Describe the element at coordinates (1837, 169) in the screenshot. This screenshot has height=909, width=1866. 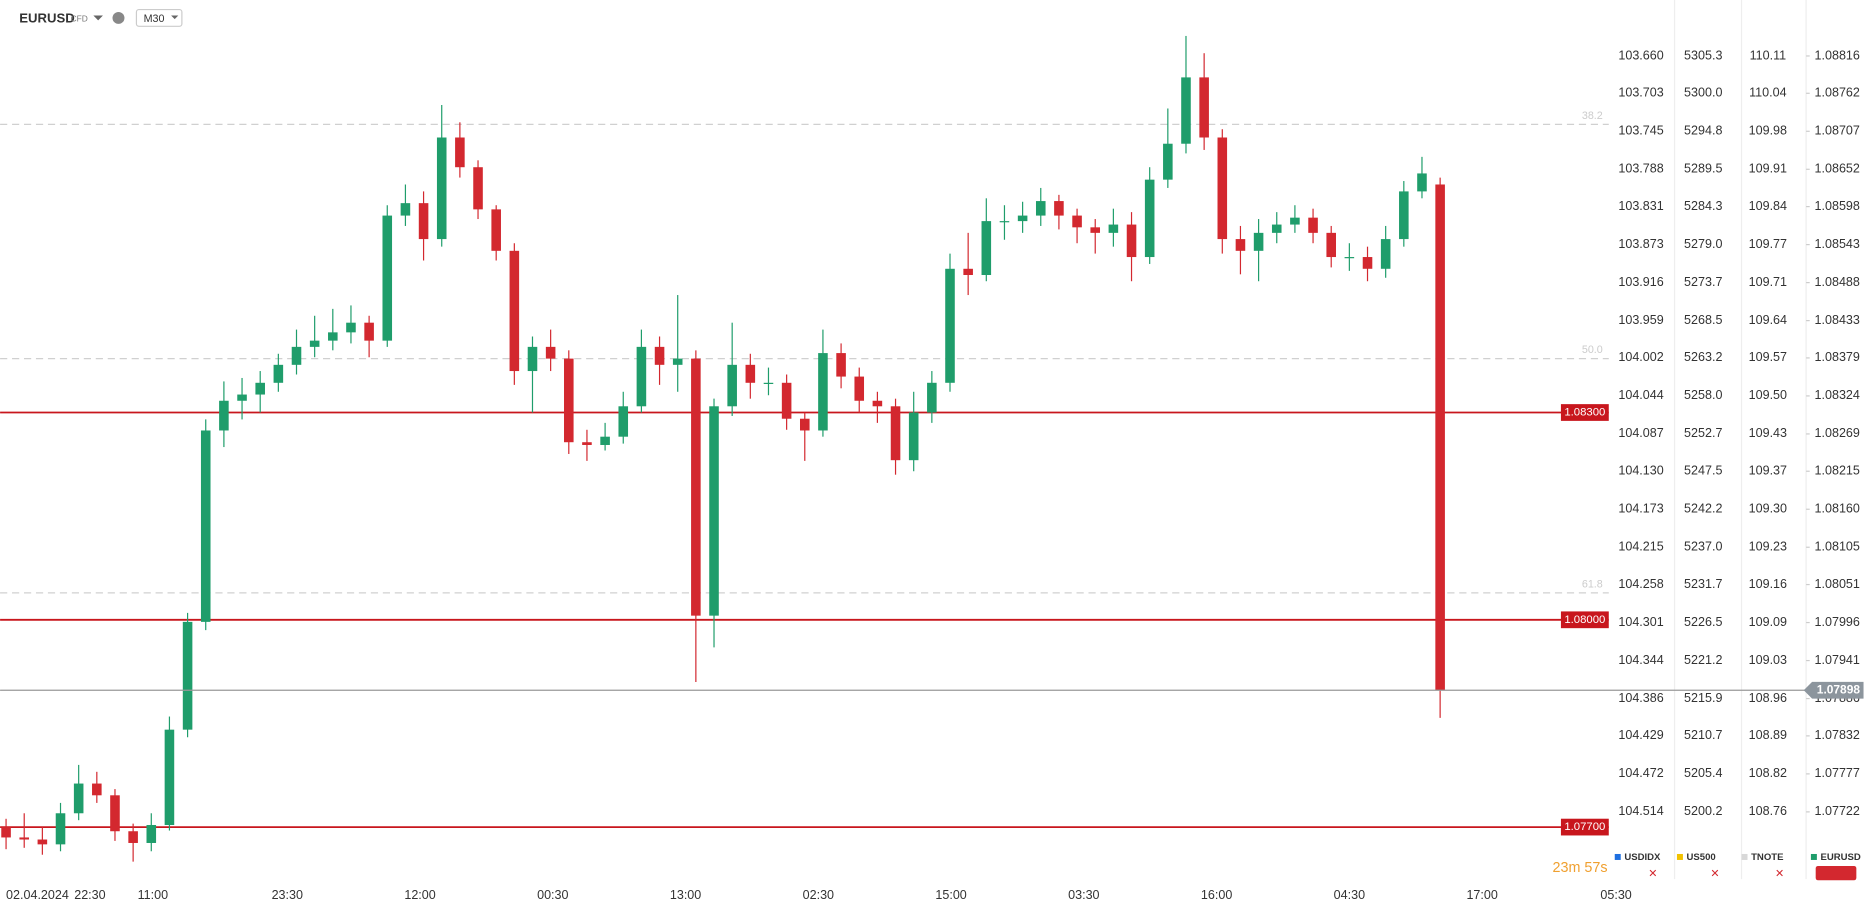
I see `y-tick-label: 1.08652` at that location.